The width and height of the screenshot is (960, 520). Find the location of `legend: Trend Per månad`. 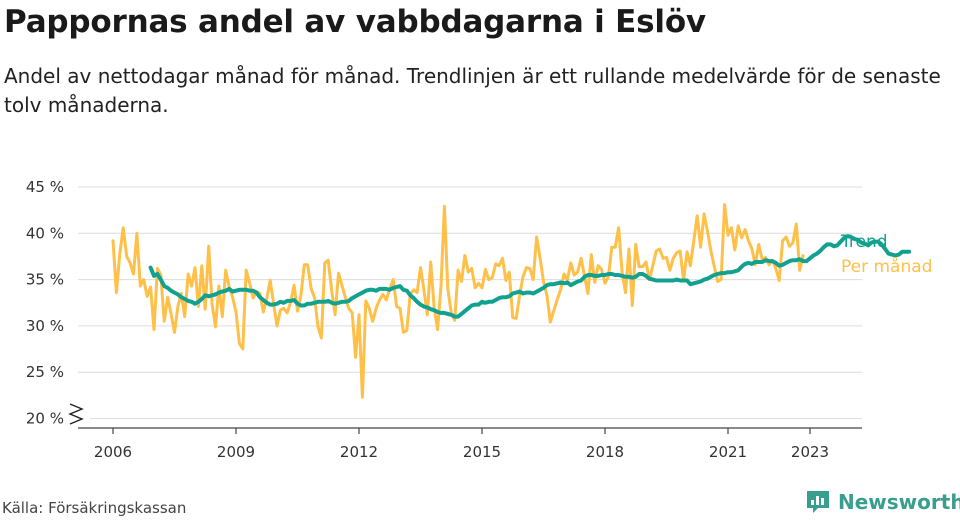

legend: Trend Per månad is located at coordinates (886, 254).